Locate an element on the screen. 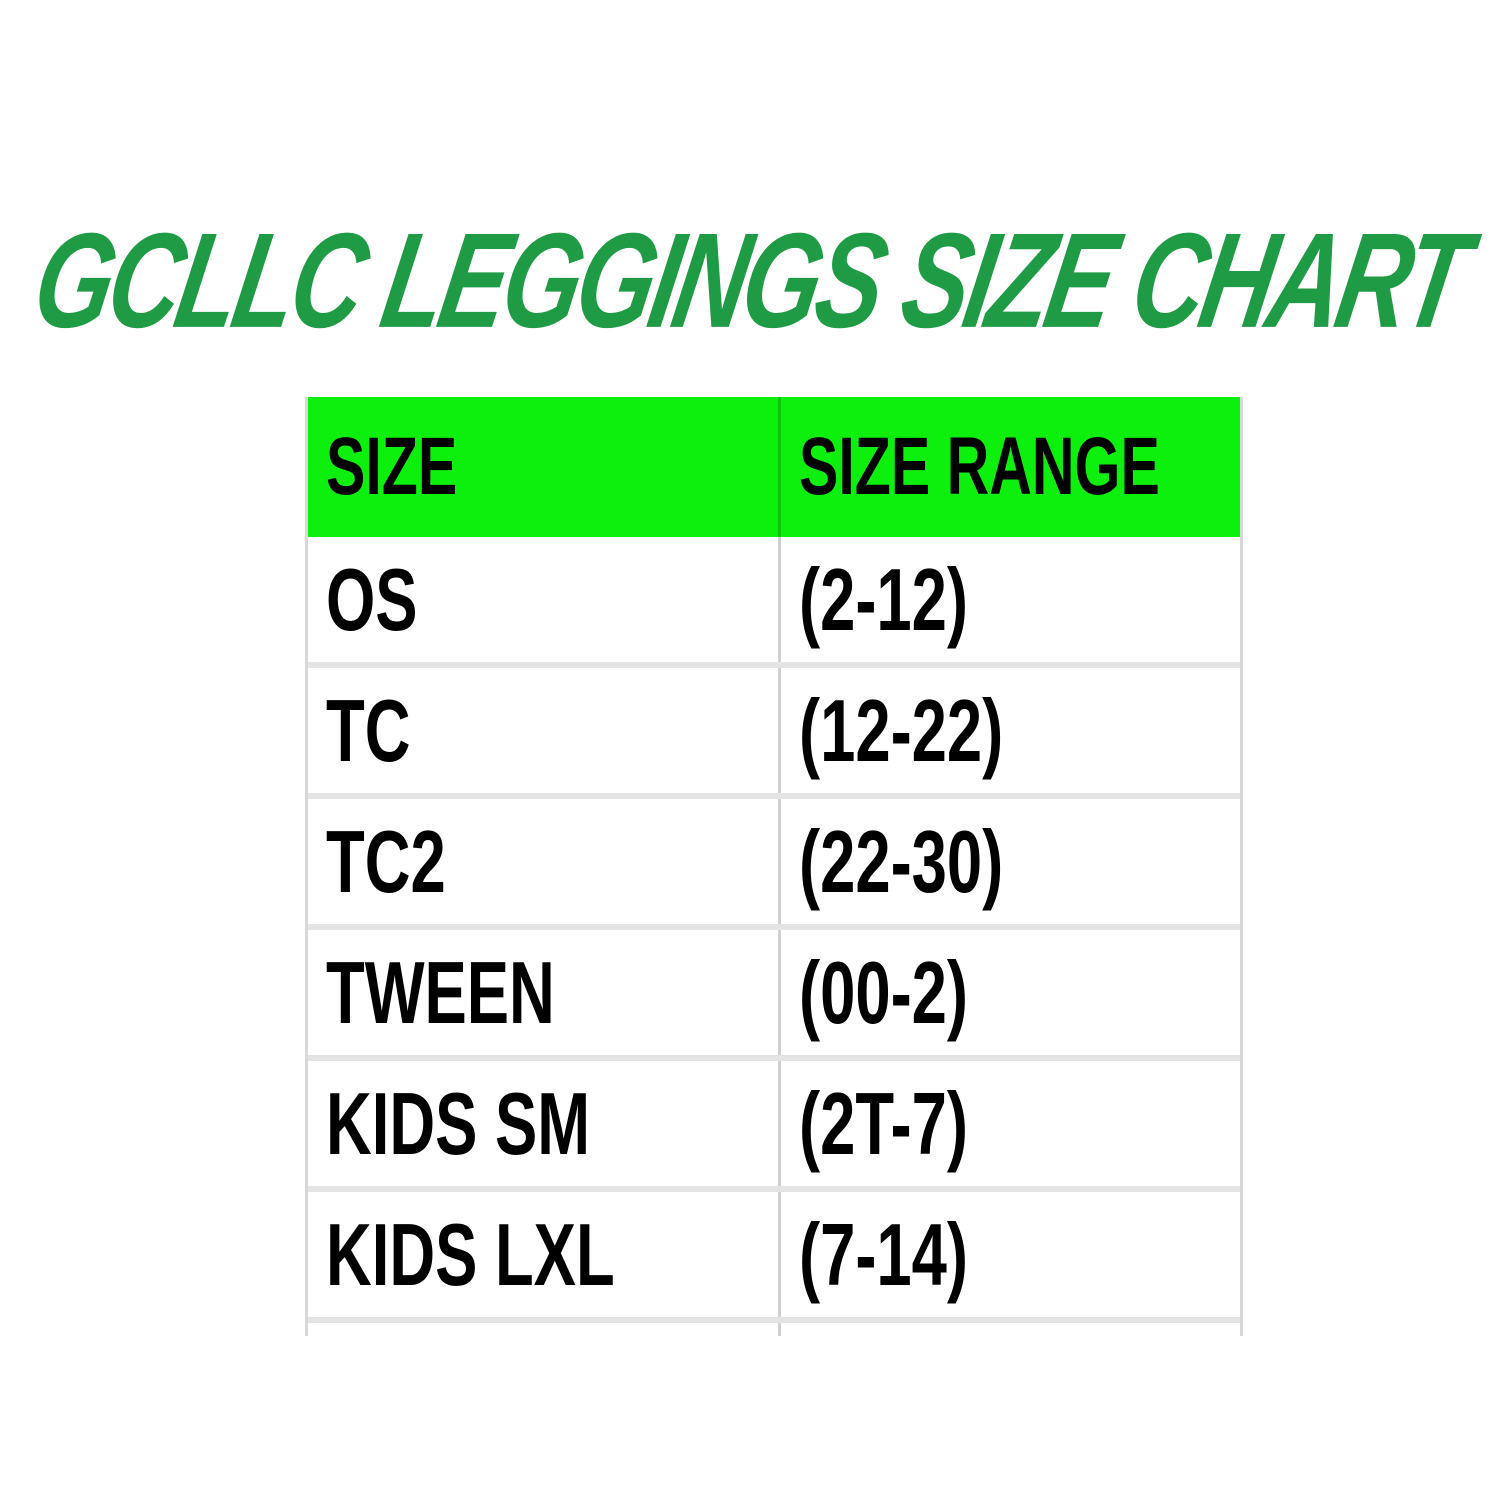 The height and width of the screenshot is (1500, 1500). range-column-header: SIZE RANGE is located at coordinates (979, 466).